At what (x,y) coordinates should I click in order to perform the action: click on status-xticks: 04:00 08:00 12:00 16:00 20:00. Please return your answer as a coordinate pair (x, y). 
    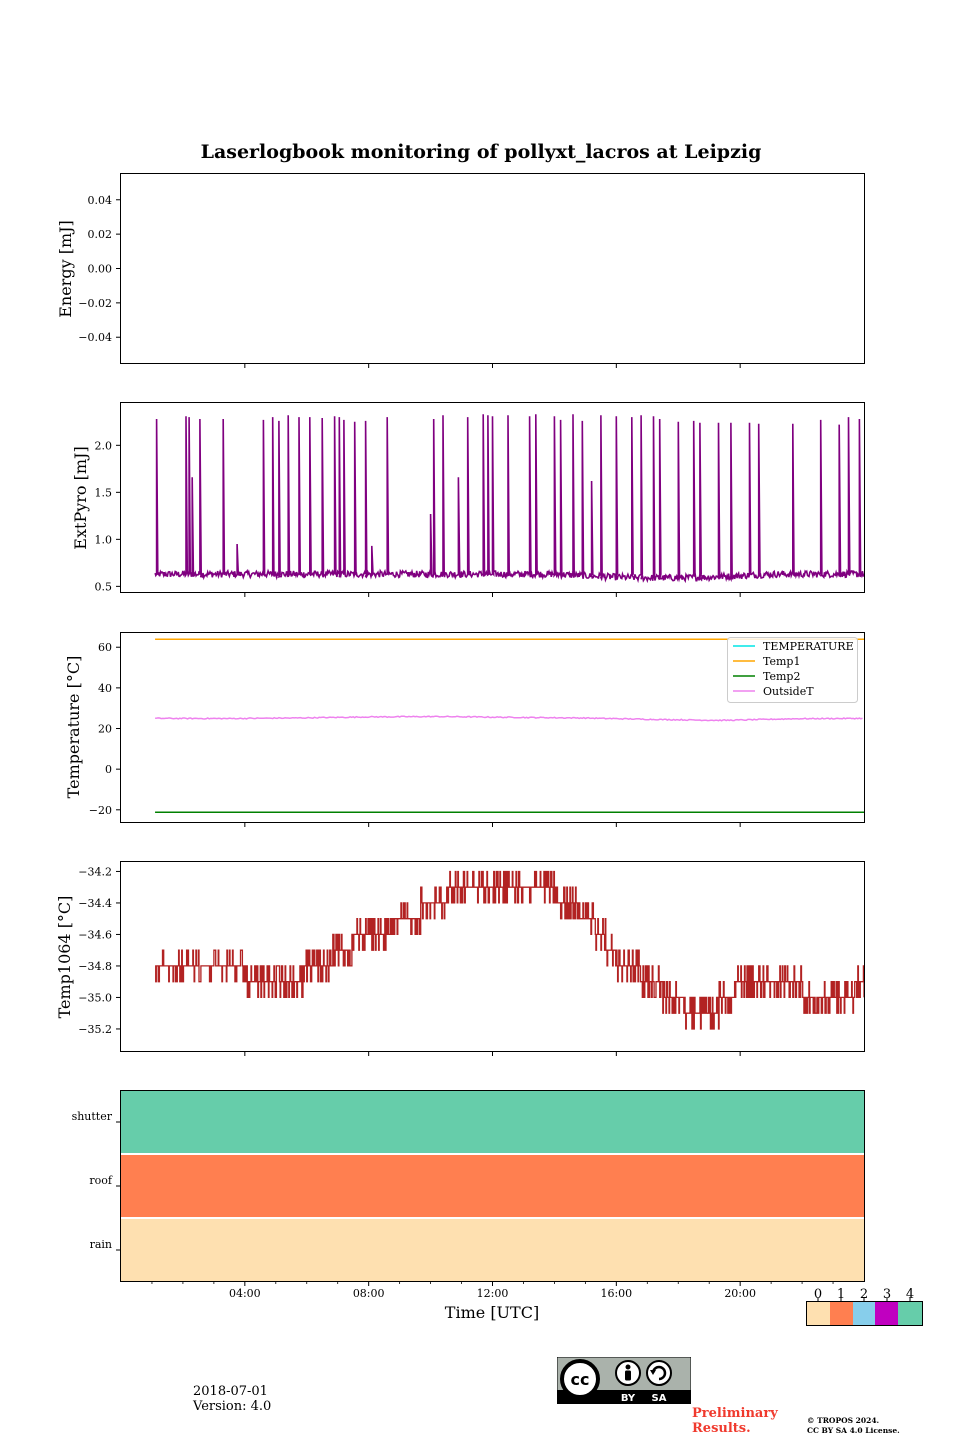
    Looking at the image, I should click on (492, 1291).